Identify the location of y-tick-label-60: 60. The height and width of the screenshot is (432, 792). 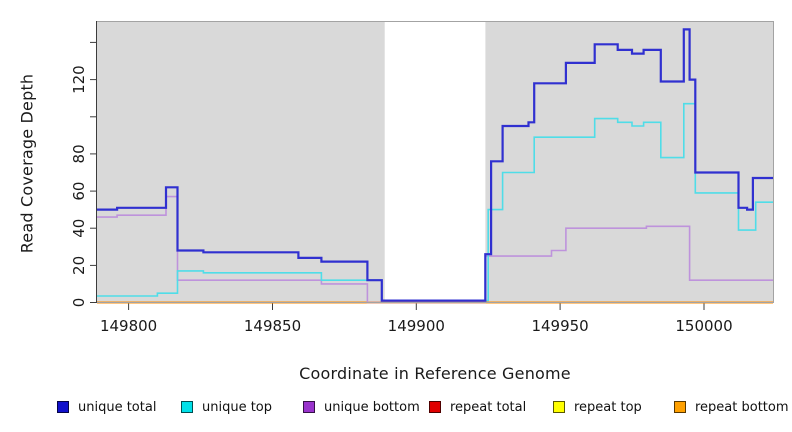
(79, 191).